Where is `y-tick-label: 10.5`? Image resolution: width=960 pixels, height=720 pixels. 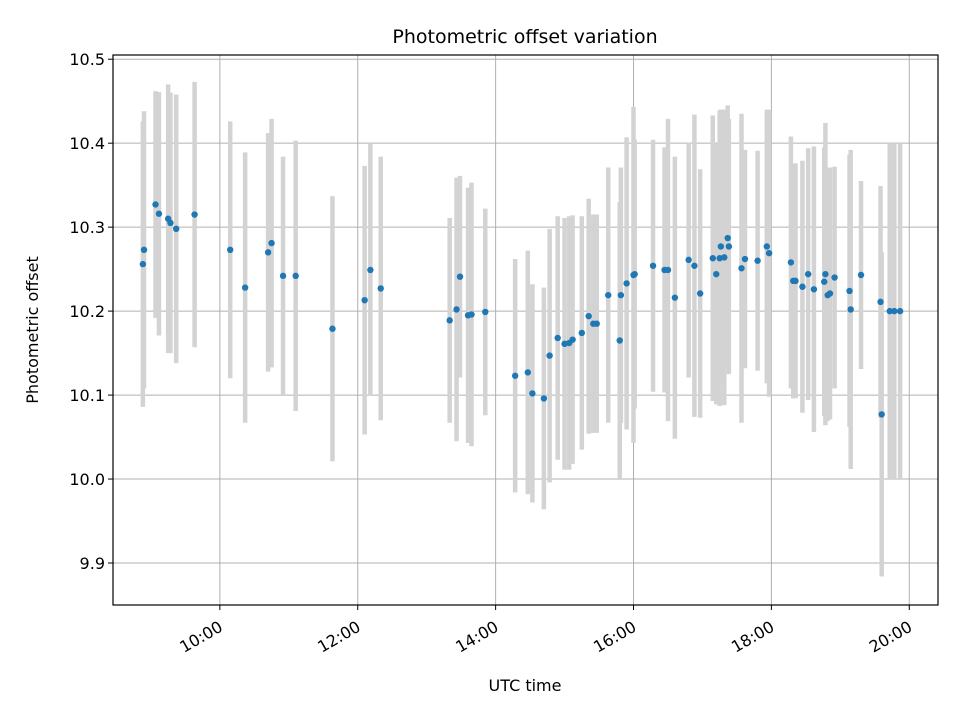 y-tick-label: 10.5 is located at coordinates (87, 59).